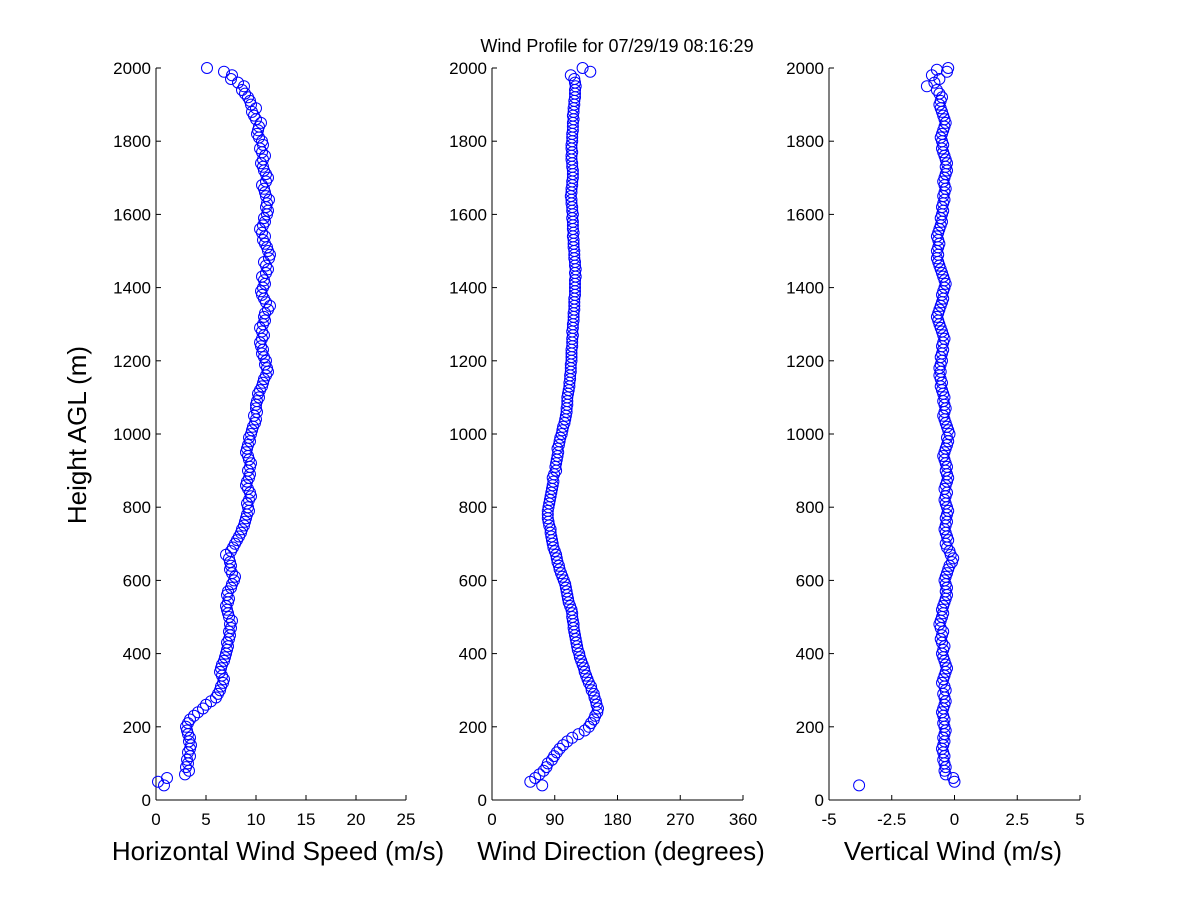 The image size is (1200, 900). What do you see at coordinates (256, 819) in the screenshot?
I see `x-tick-label: 10` at bounding box center [256, 819].